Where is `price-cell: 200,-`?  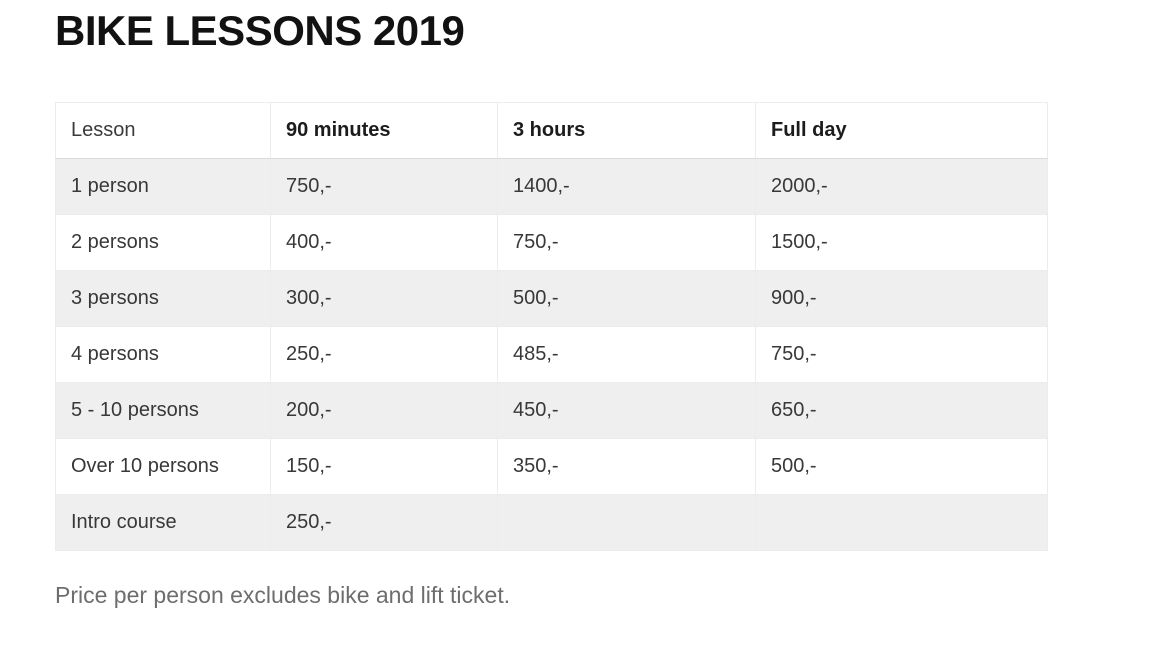
price-cell: 200,- is located at coordinates (384, 410).